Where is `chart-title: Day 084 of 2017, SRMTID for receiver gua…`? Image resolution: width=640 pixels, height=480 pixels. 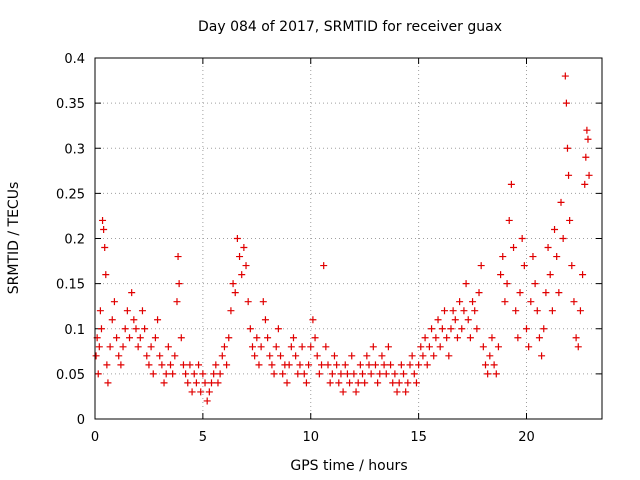
chart-title: Day 084 of 2017, SRMTID for receiver gua… is located at coordinates (350, 27).